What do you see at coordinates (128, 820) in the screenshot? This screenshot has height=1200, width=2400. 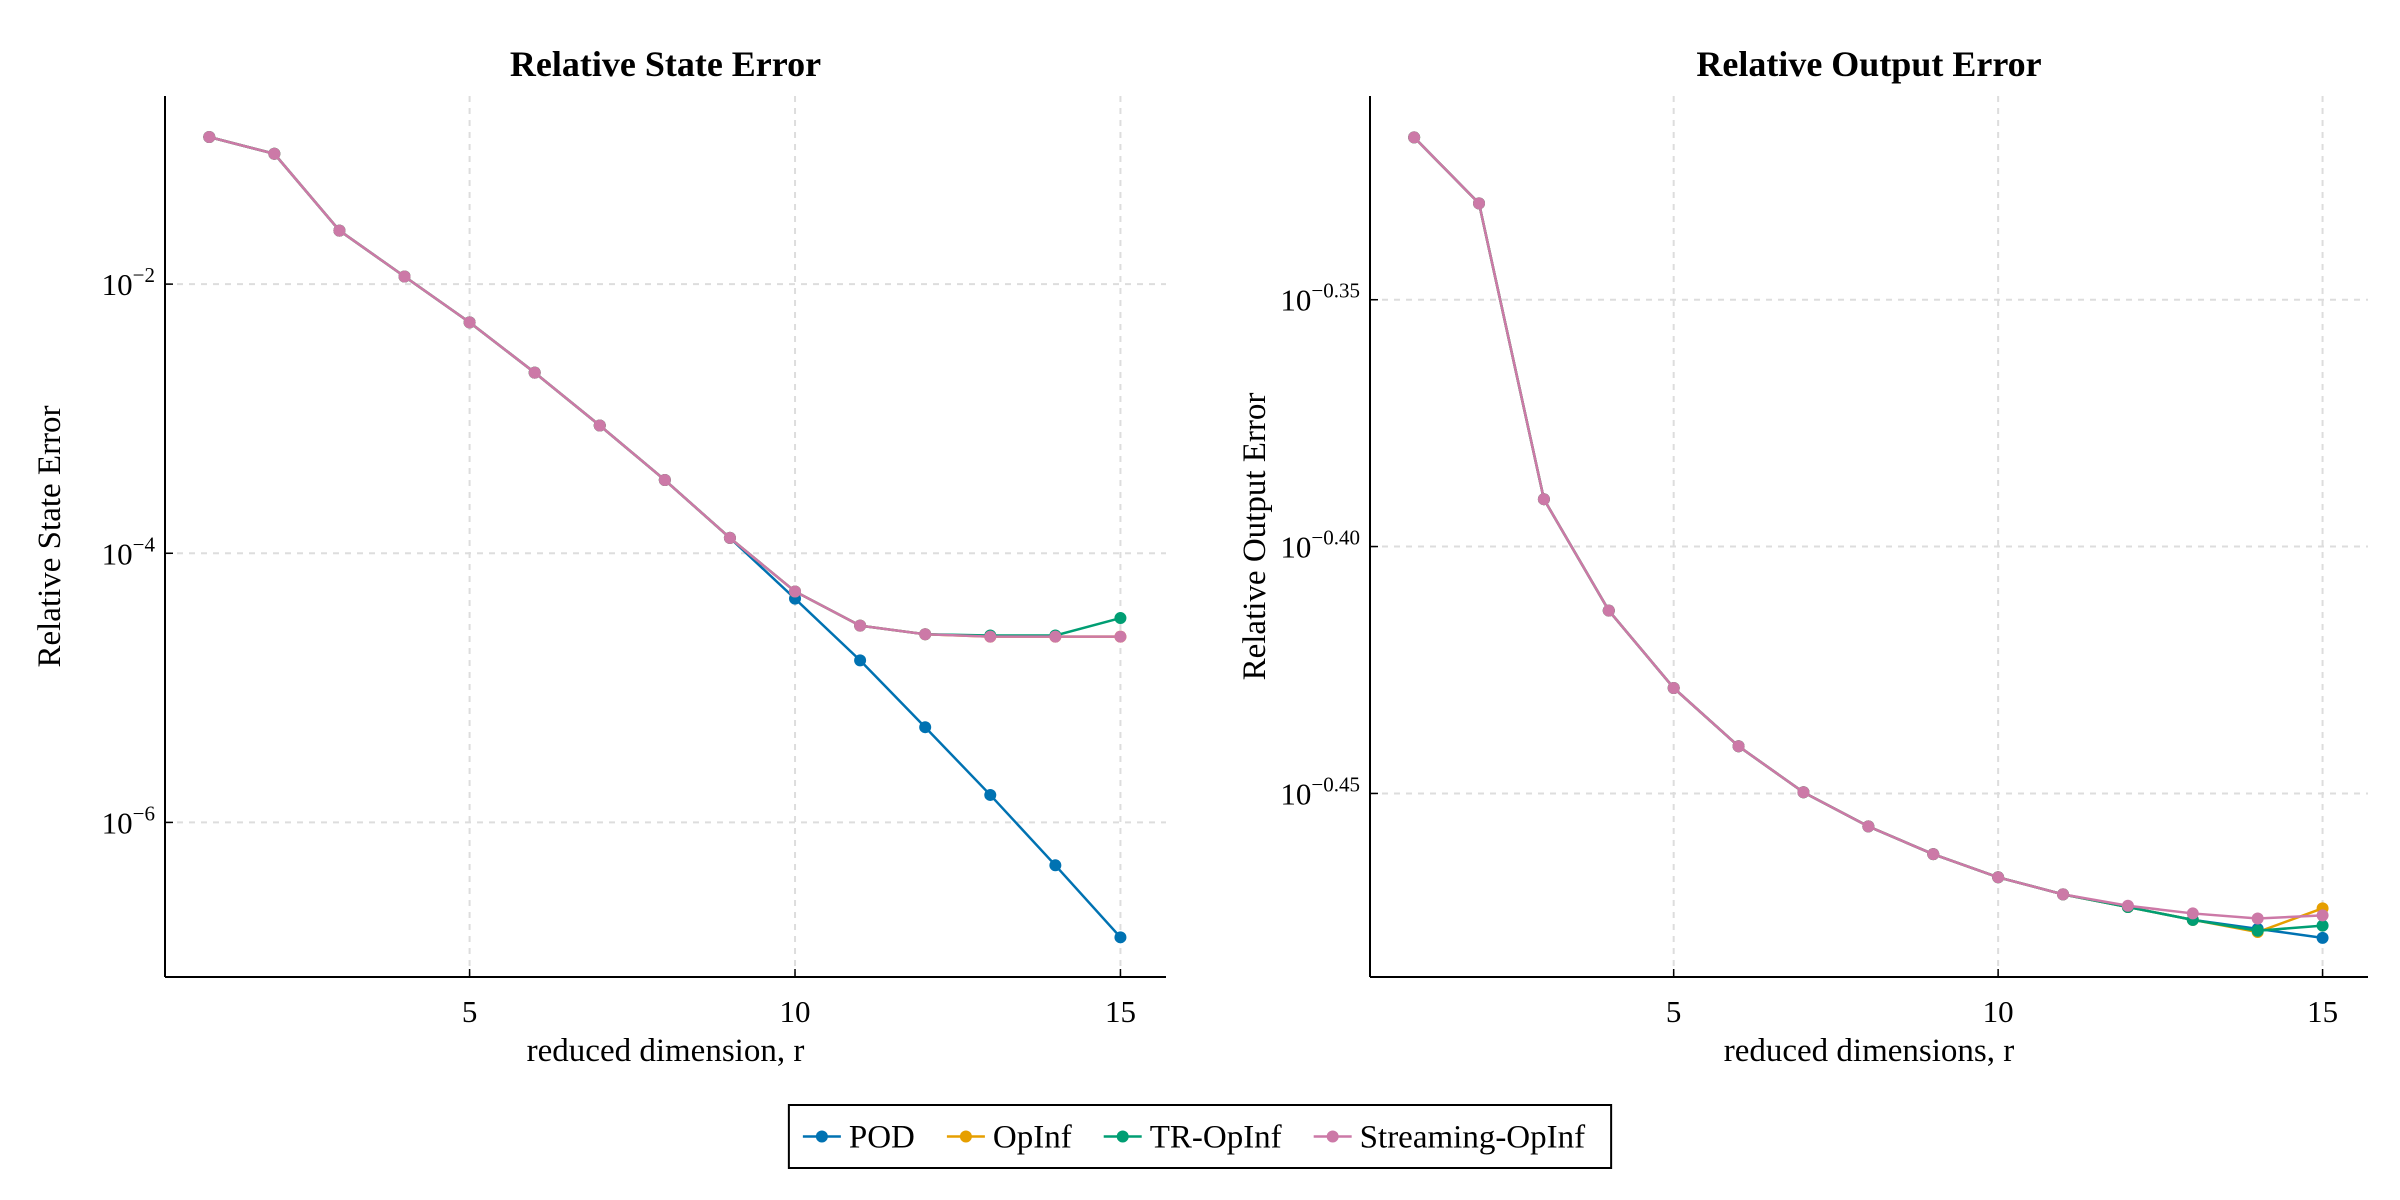 I see `y-tick-label: 10⁻⁶` at bounding box center [128, 820].